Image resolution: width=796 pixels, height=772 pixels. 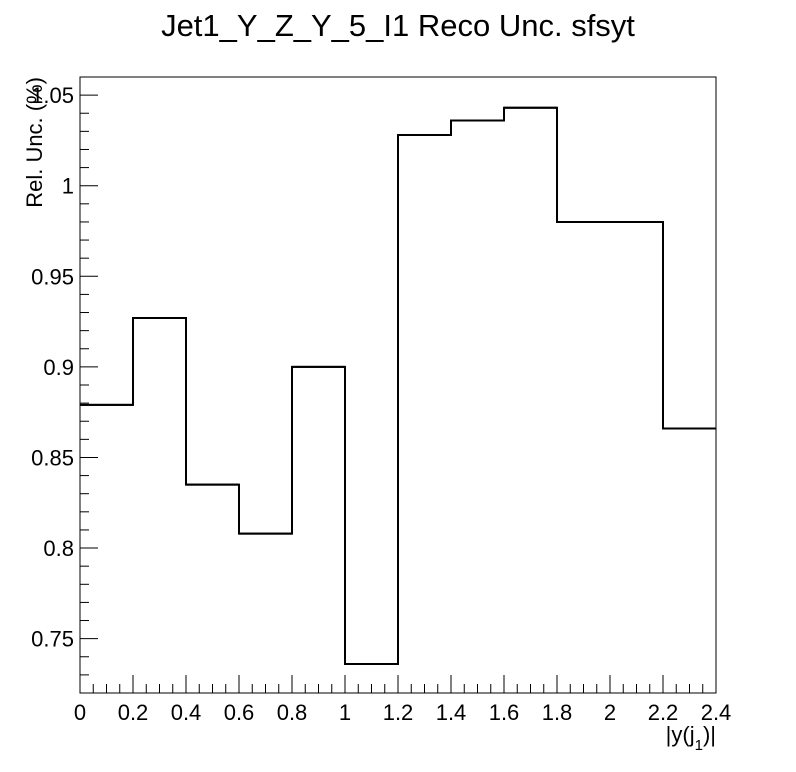 What do you see at coordinates (34, 142) in the screenshot?
I see `y-axis-label: Rel. Unc. (%)` at bounding box center [34, 142].